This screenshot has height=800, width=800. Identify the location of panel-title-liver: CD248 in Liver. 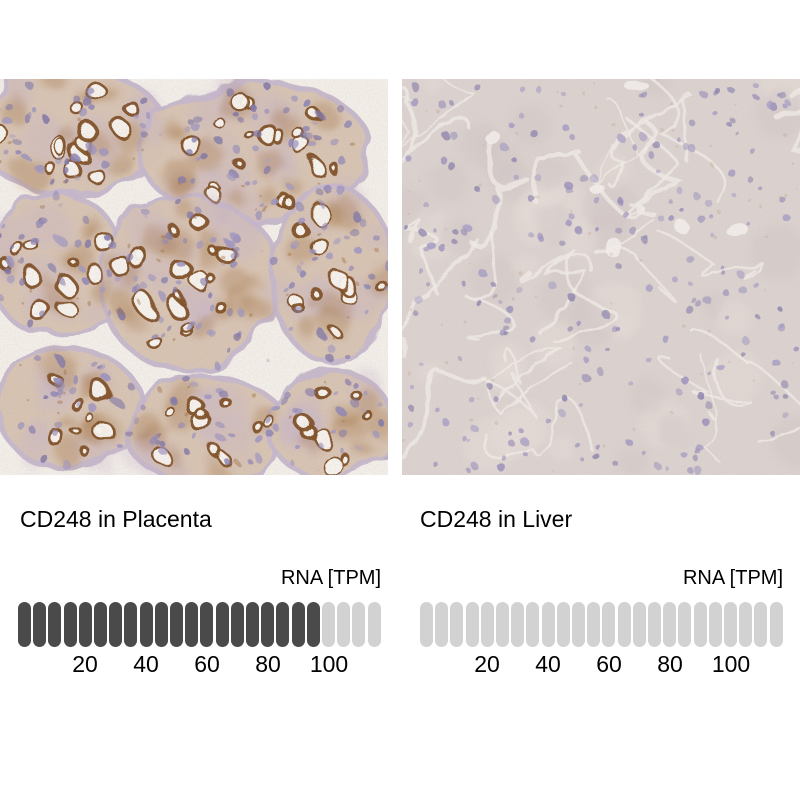
(496, 519).